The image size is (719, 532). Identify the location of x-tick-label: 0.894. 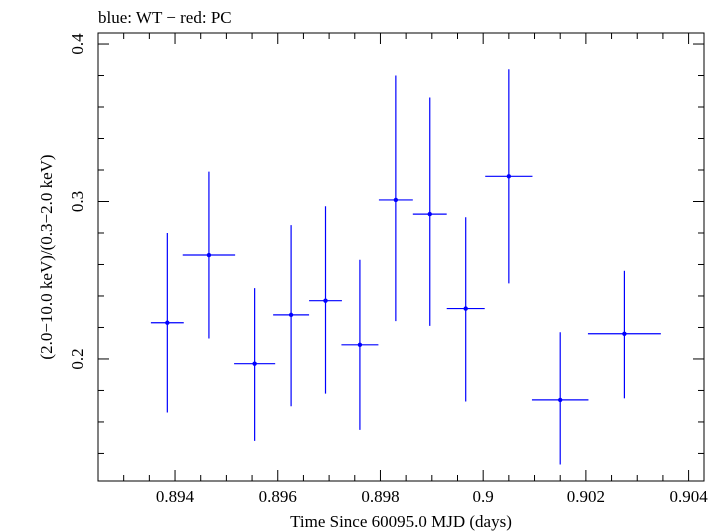
(175, 496).